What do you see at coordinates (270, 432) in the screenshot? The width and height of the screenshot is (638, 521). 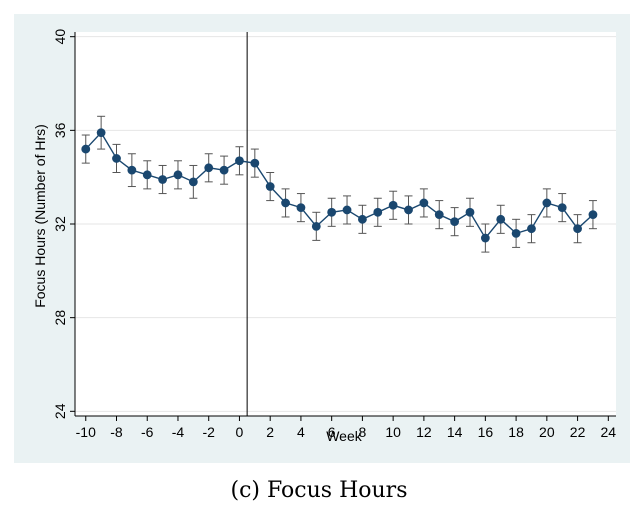 I see `x-tick-label: 2` at bounding box center [270, 432].